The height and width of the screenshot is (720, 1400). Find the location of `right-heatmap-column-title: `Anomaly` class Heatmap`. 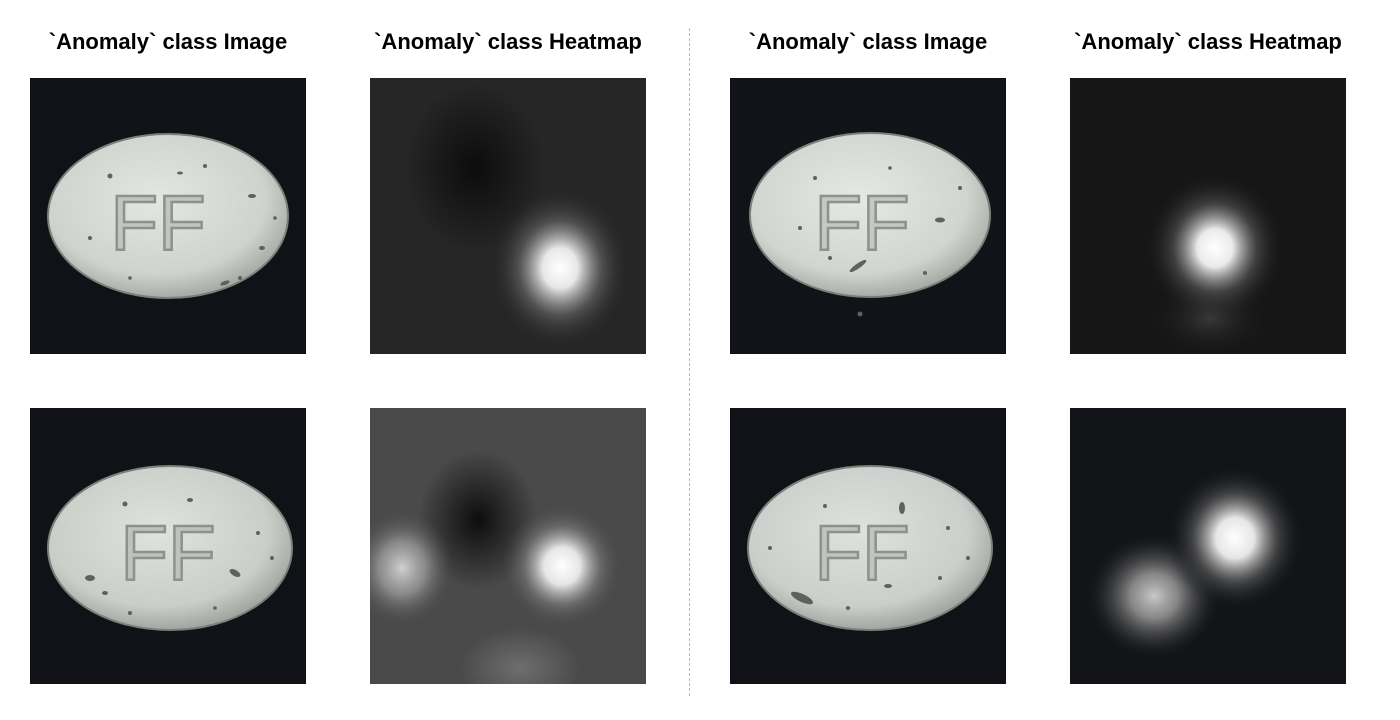

right-heatmap-column-title: `Anomaly` class Heatmap is located at coordinates (1208, 41).